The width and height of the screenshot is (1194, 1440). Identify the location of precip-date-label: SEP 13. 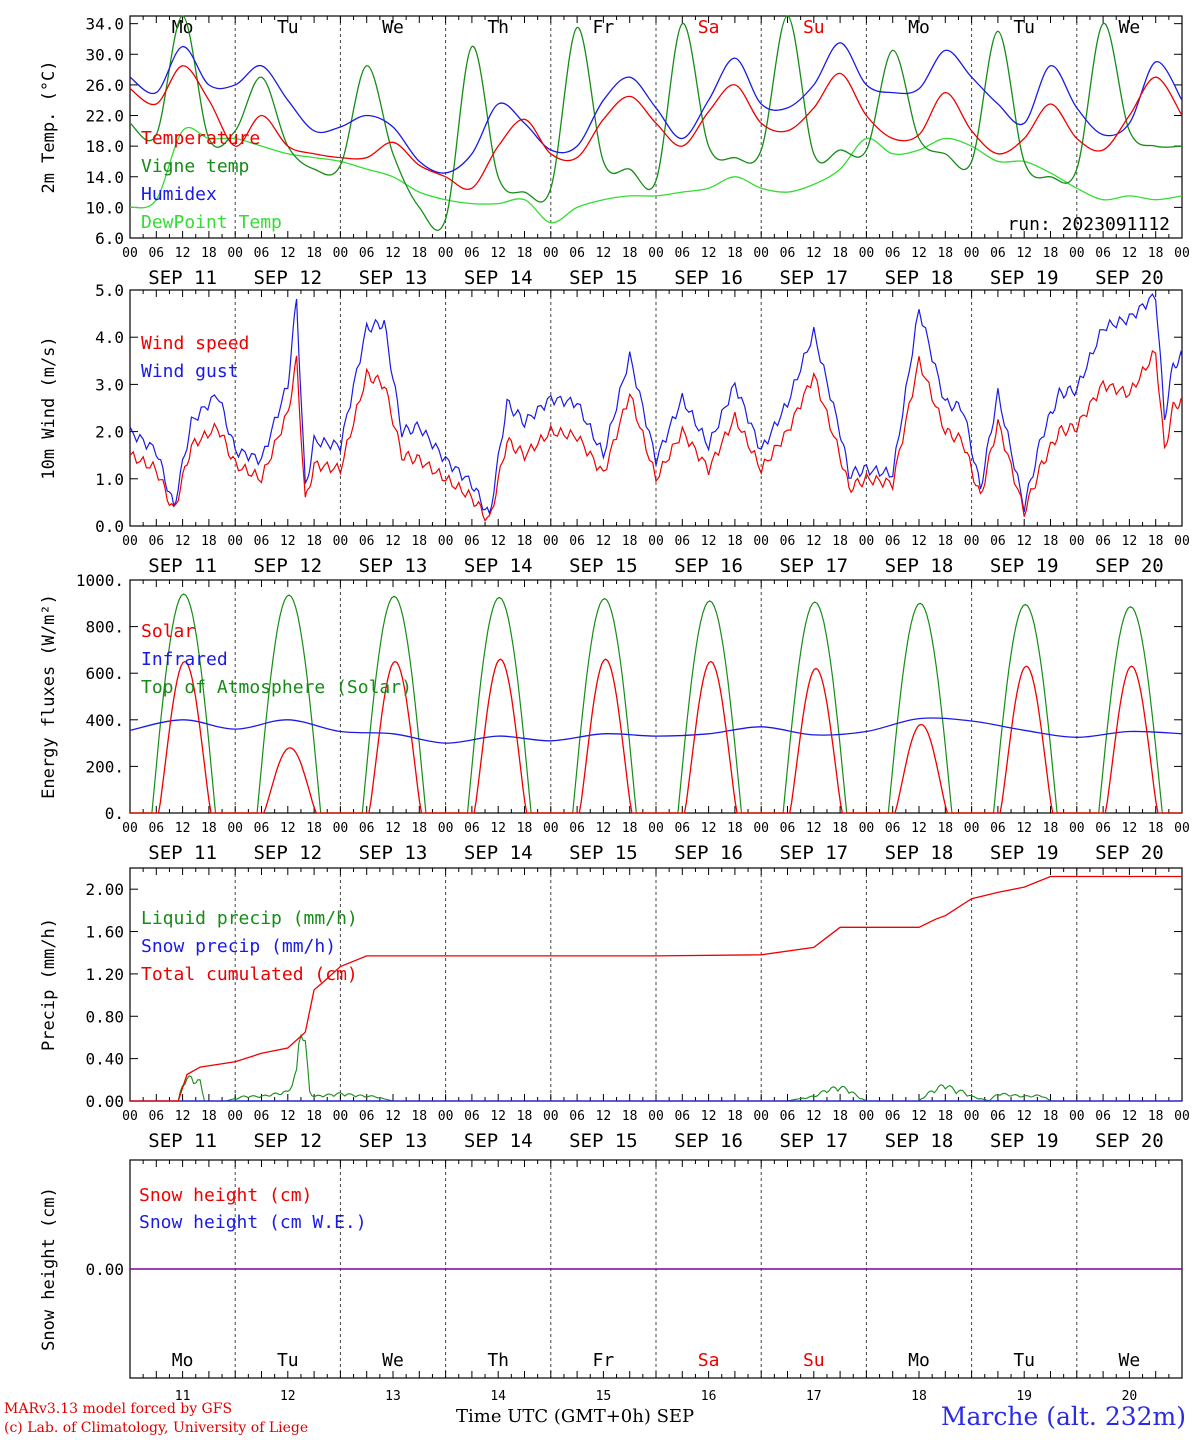
(393, 1141).